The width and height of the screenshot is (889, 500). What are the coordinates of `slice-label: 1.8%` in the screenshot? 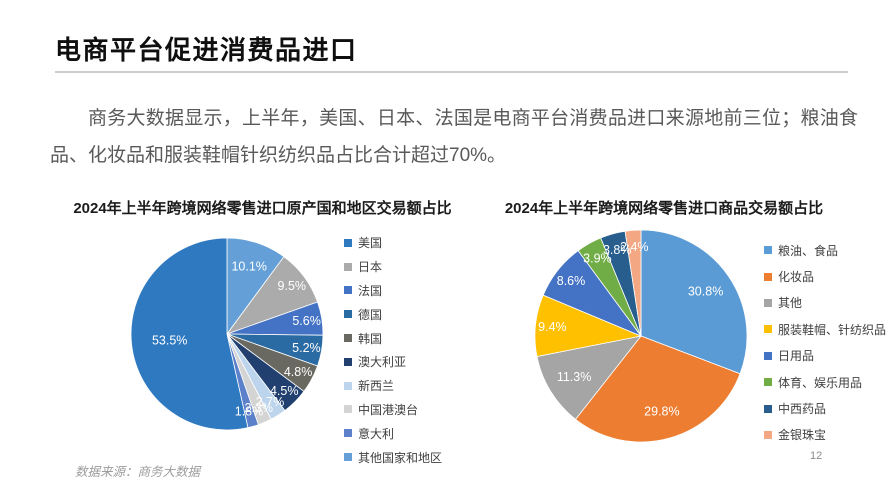 It's located at (249, 412).